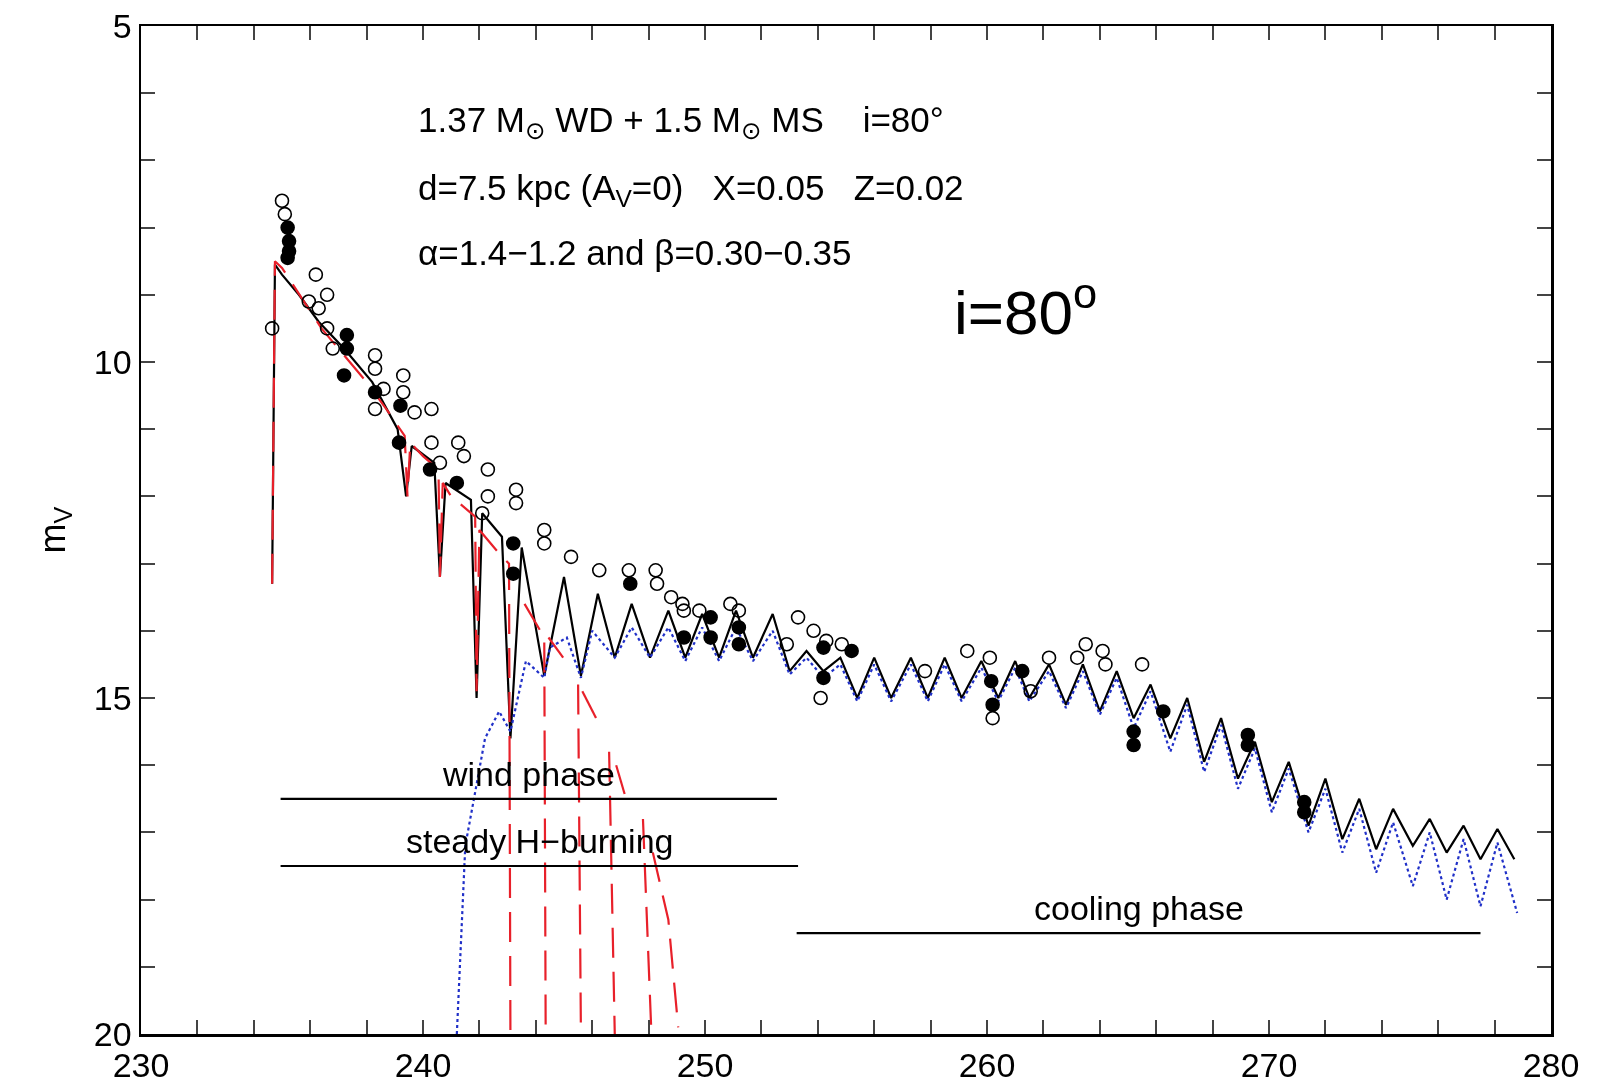 The image size is (1598, 1090). I want to click on x-tick-label: 250, so click(705, 1065).